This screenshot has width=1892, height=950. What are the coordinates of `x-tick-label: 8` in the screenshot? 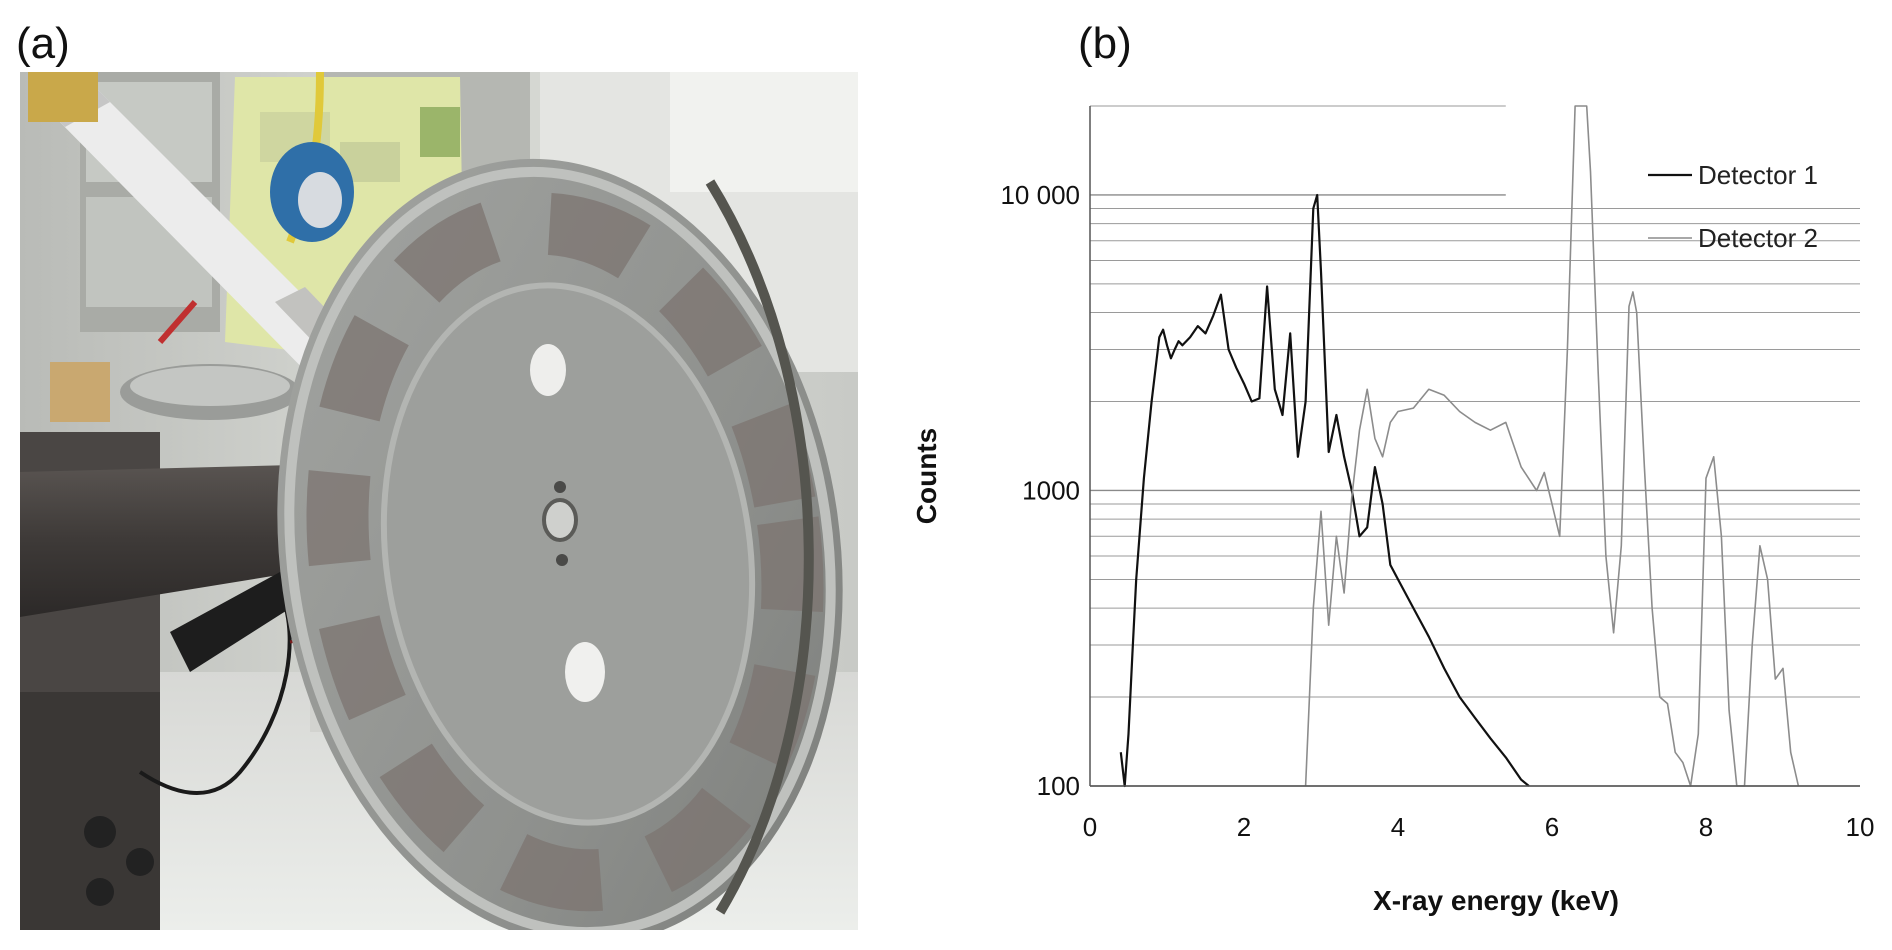 It's located at (1706, 827).